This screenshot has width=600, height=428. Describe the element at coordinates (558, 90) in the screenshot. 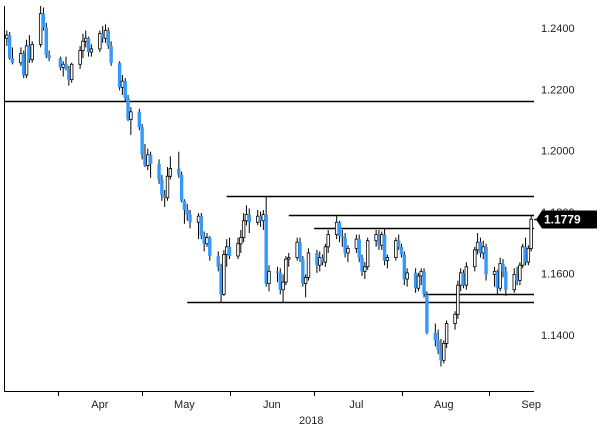

I see `y-tick-label: 1.2200` at that location.